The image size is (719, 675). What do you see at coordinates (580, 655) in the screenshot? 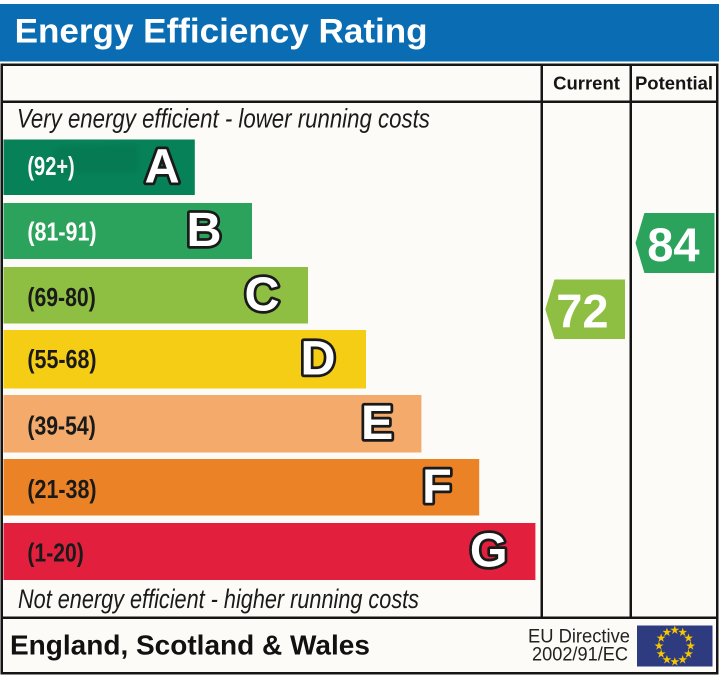
I see `svg-text: 2002/91/EC` at bounding box center [580, 655].